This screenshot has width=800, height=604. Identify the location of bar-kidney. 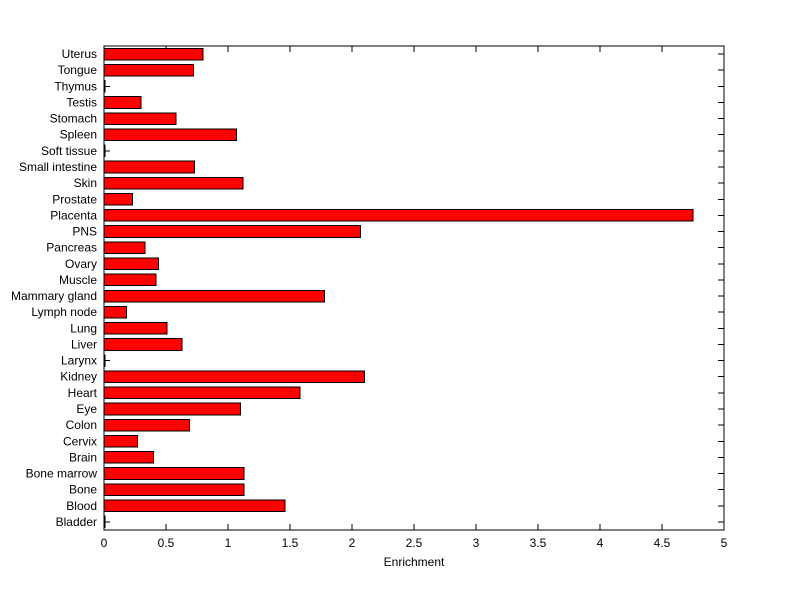
(234, 377).